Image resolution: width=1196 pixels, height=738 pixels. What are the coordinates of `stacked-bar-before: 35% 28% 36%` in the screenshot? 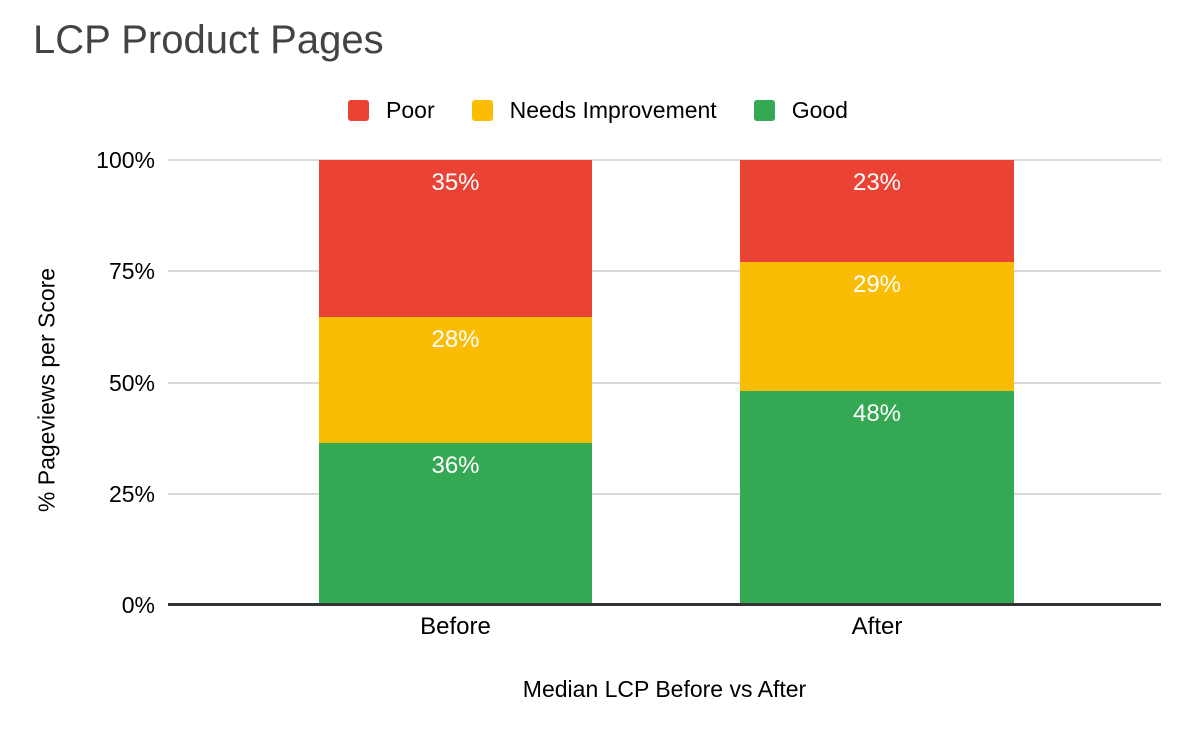 It's located at (455, 382).